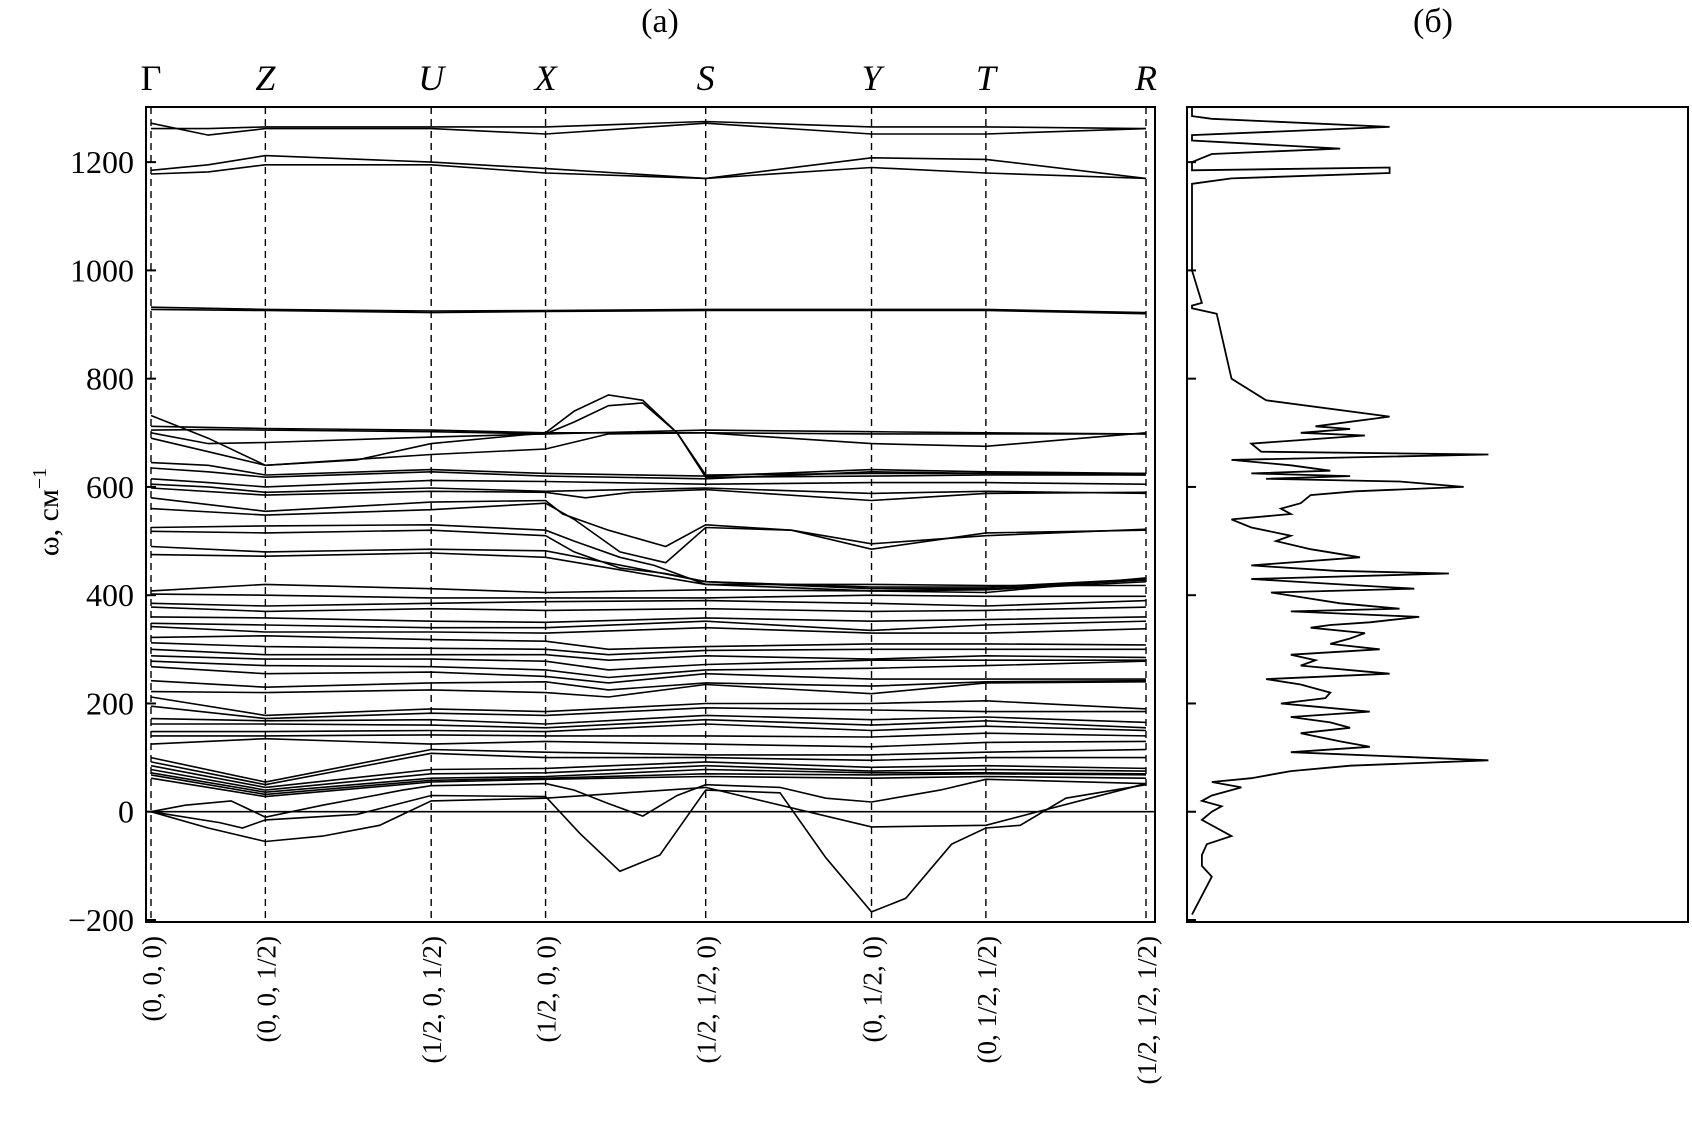 The height and width of the screenshot is (1135, 1692). Describe the element at coordinates (110, 595) in the screenshot. I see `y-tick-label: 400` at that location.